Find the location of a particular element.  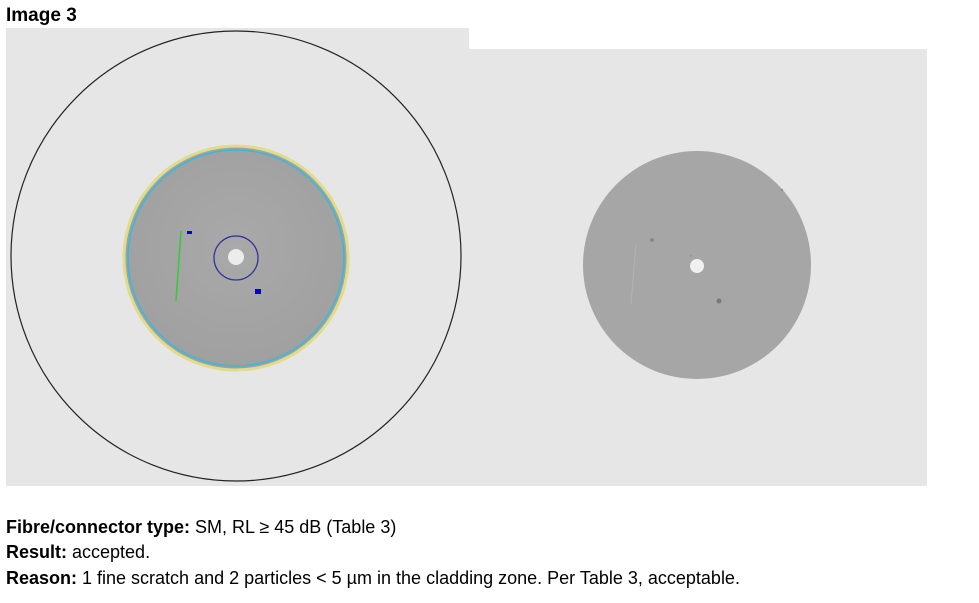

result-line: Result: accepted. is located at coordinates (78, 552).